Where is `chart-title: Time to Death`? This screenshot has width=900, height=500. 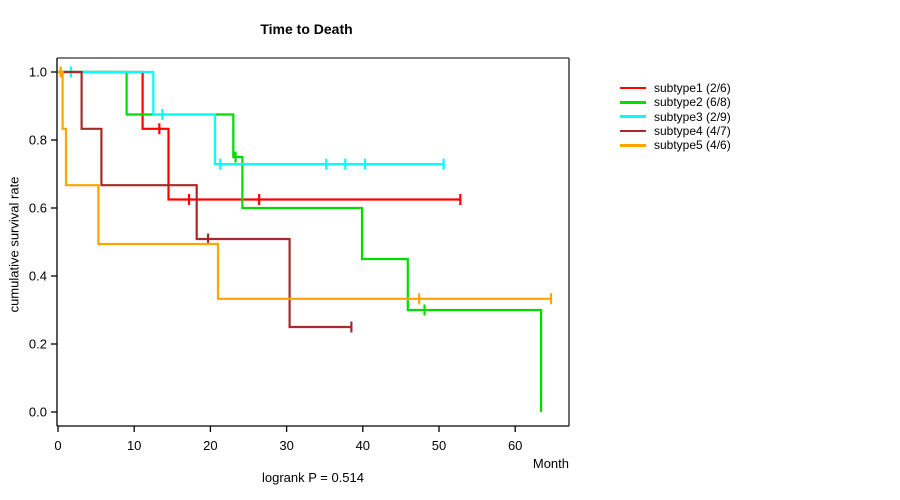
chart-title: Time to Death is located at coordinates (306, 29).